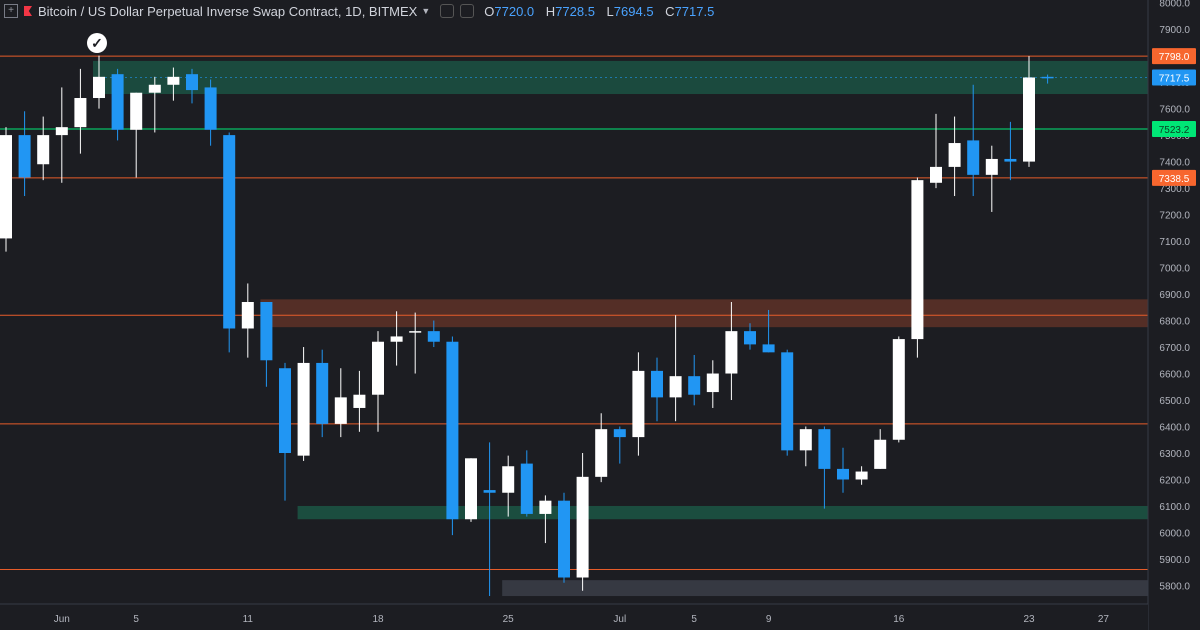 The width and height of the screenshot is (1200, 630). What do you see at coordinates (769, 619) in the screenshot?
I see `time-tick-label: 9` at bounding box center [769, 619].